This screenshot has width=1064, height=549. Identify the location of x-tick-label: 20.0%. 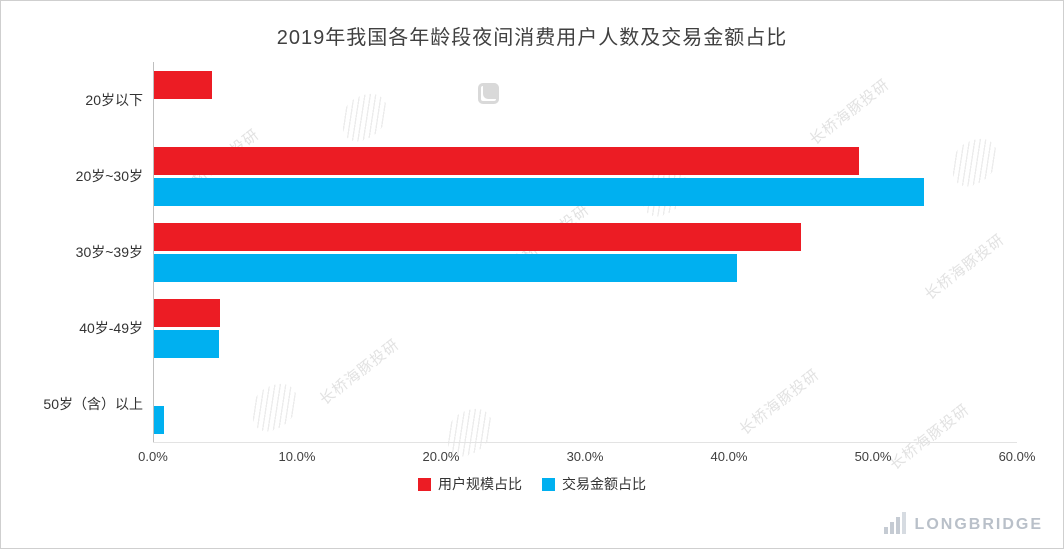
(441, 456).